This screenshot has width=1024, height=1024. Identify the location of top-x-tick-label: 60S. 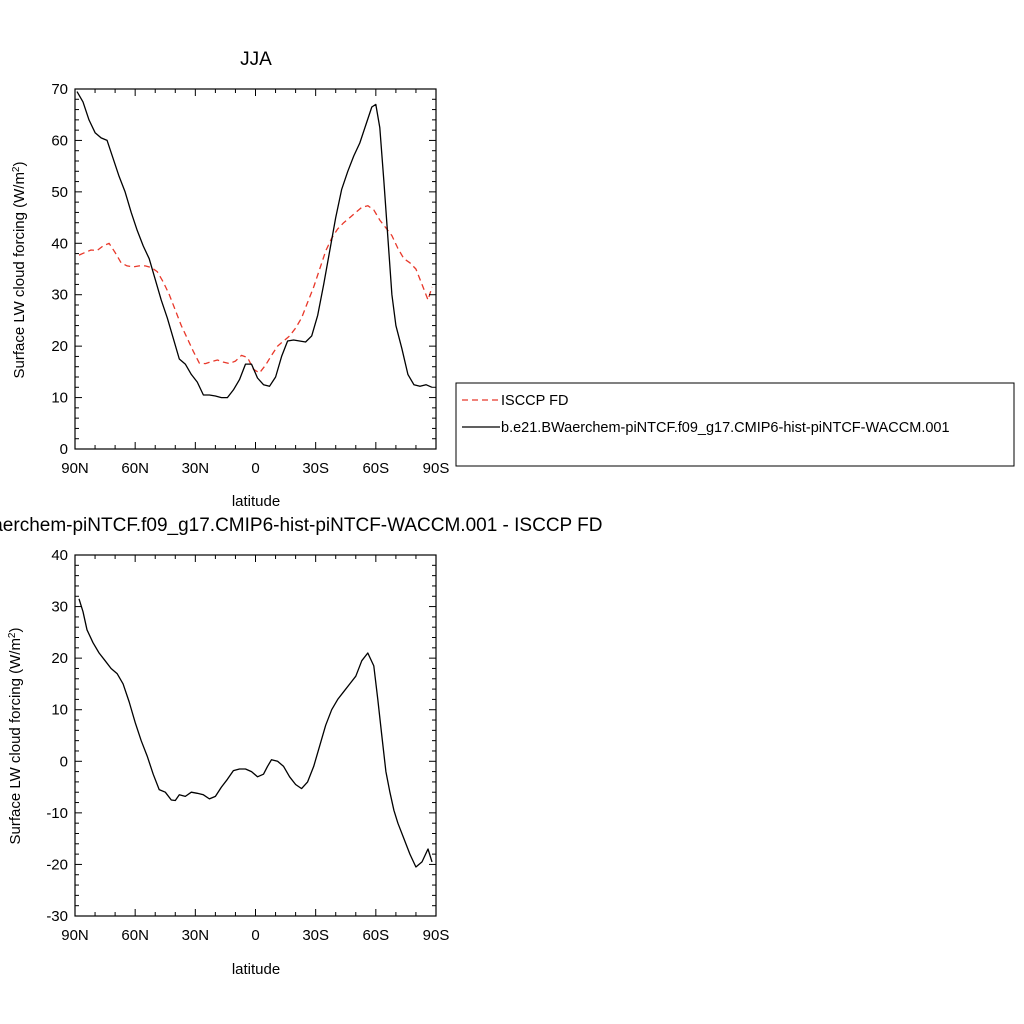
(375, 468).